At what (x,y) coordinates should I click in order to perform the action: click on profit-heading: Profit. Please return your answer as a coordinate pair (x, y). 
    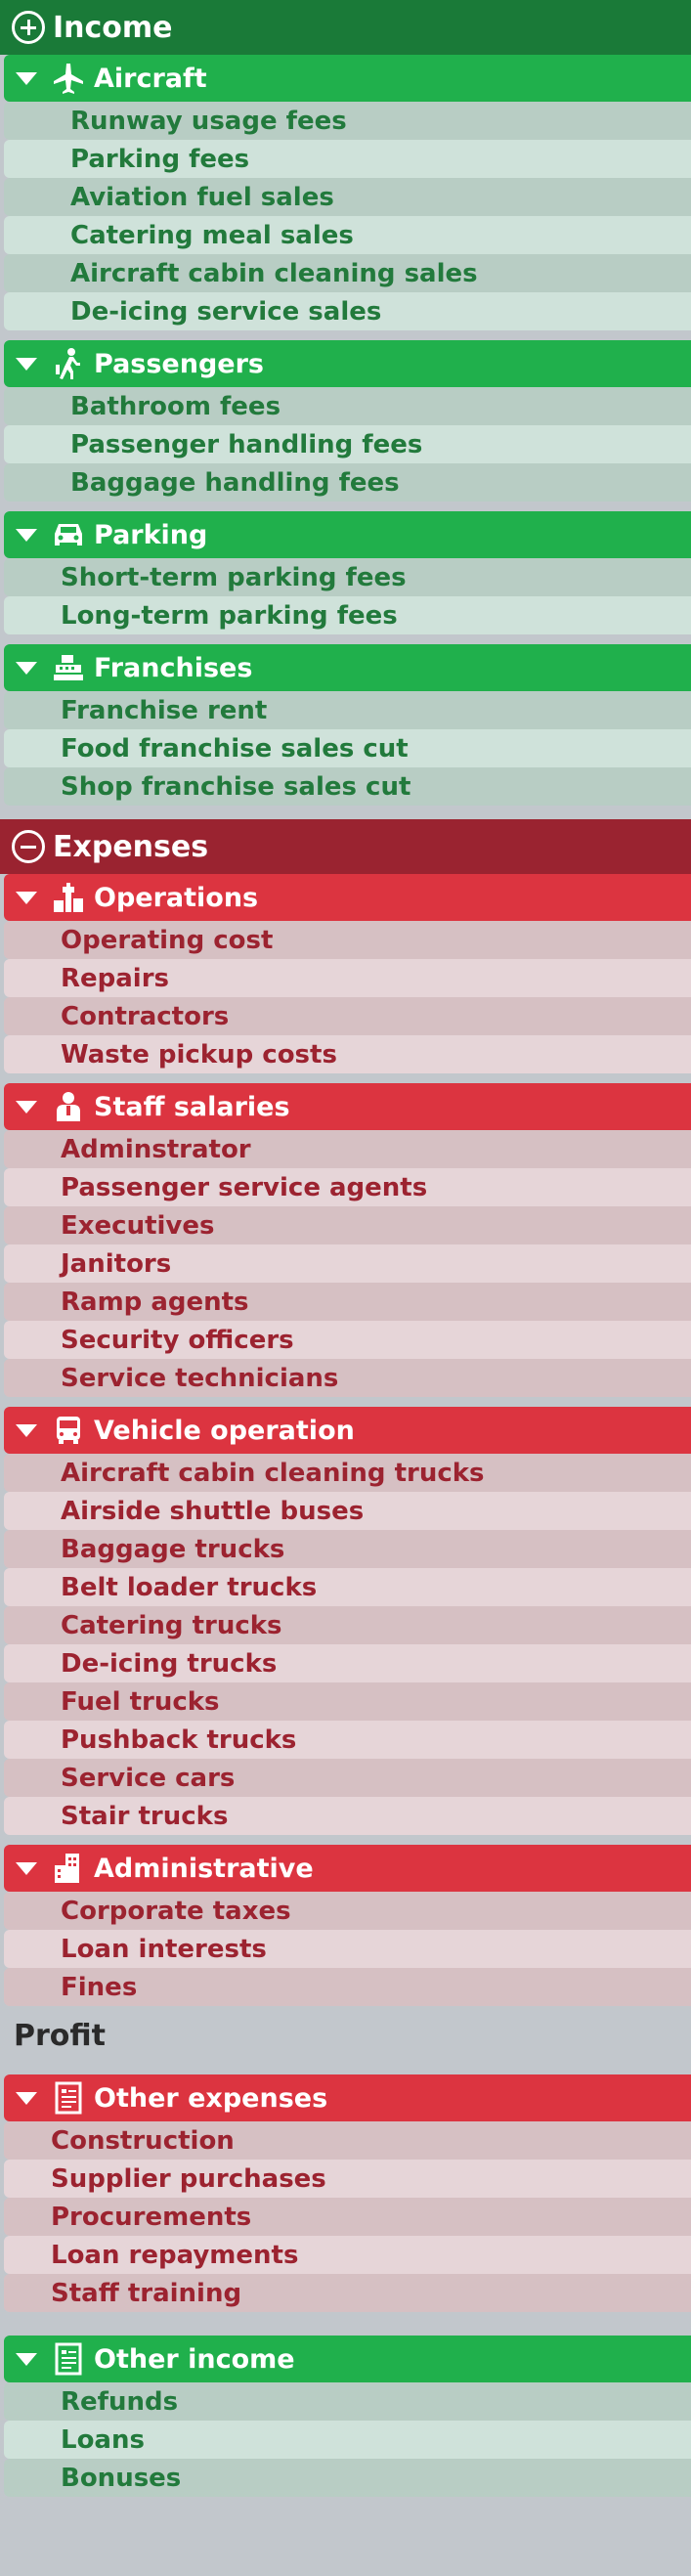
    Looking at the image, I should click on (60, 2036).